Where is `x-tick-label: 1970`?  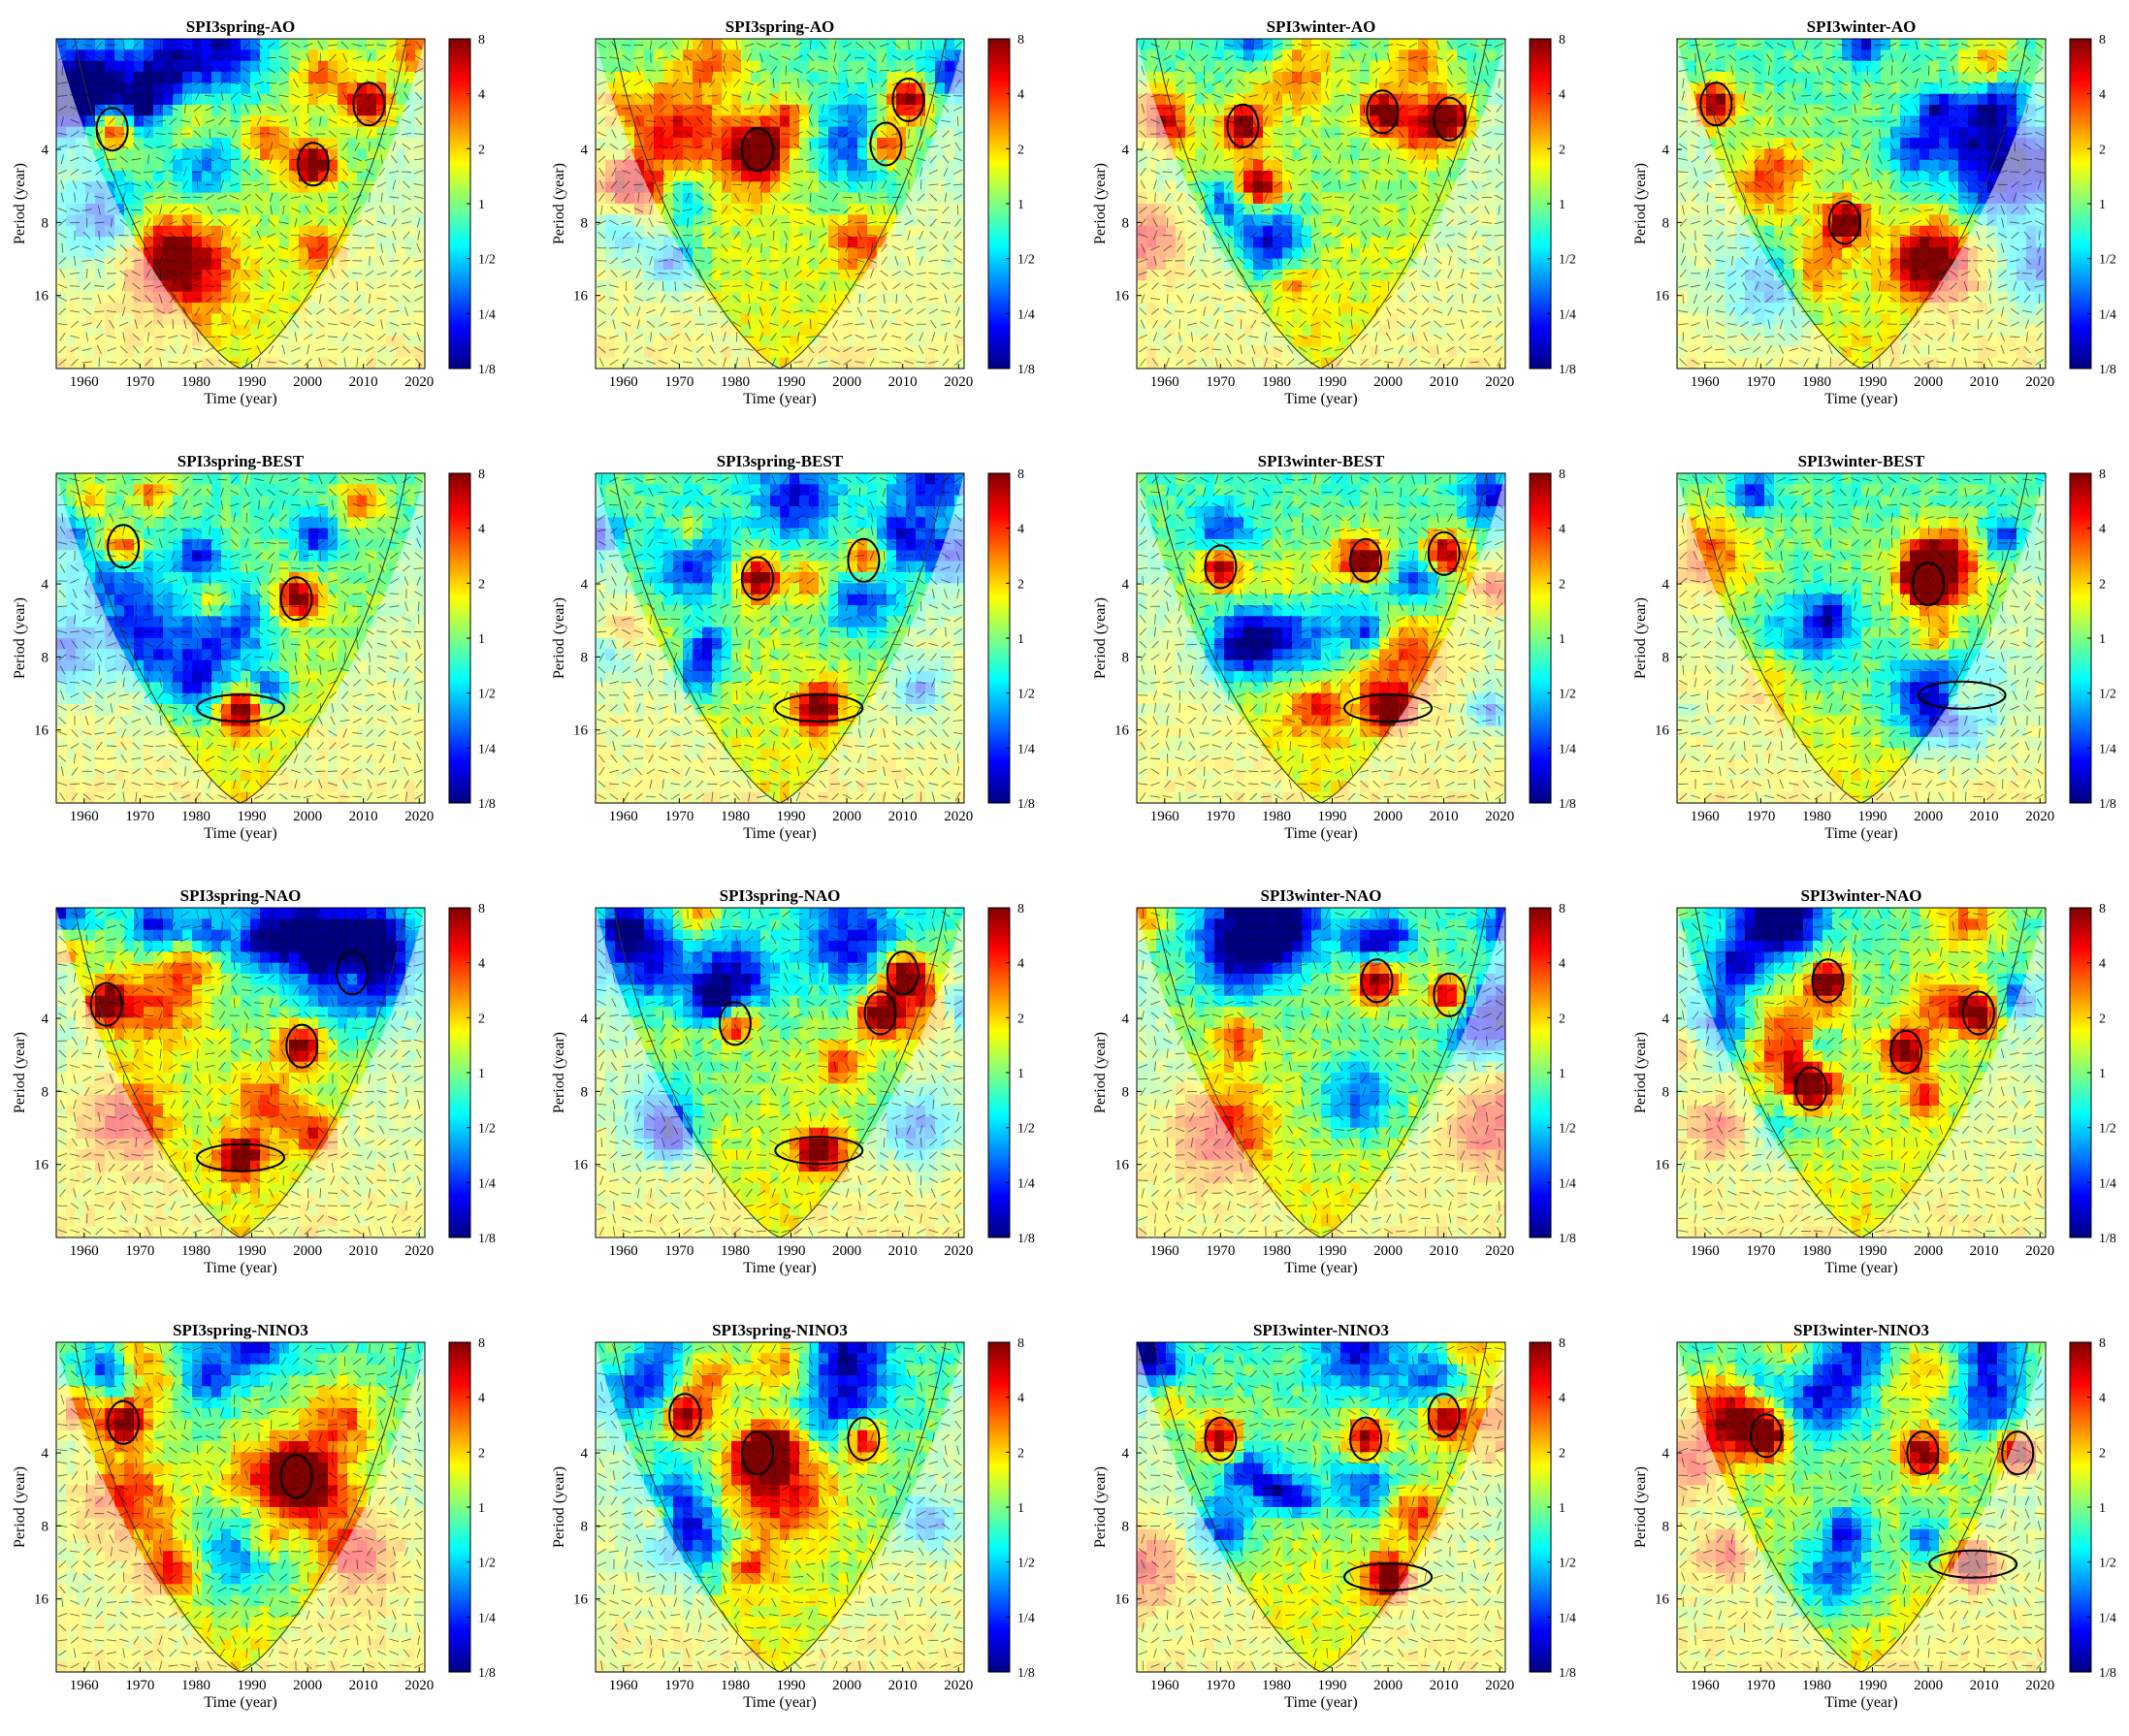
x-tick-label: 1970 is located at coordinates (139, 382).